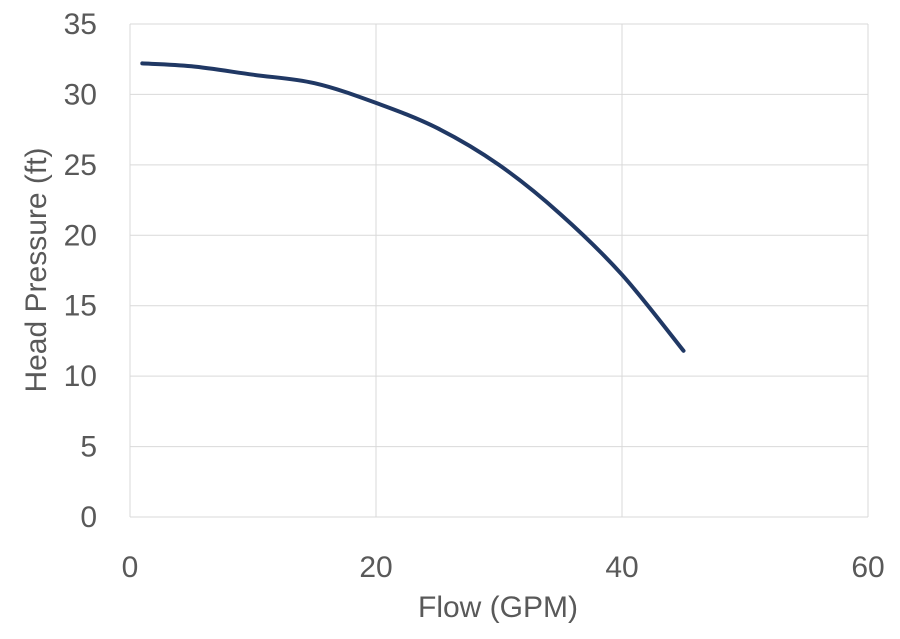 This screenshot has height=639, width=900. Describe the element at coordinates (130, 567) in the screenshot. I see `x-tick-label: 0` at that location.